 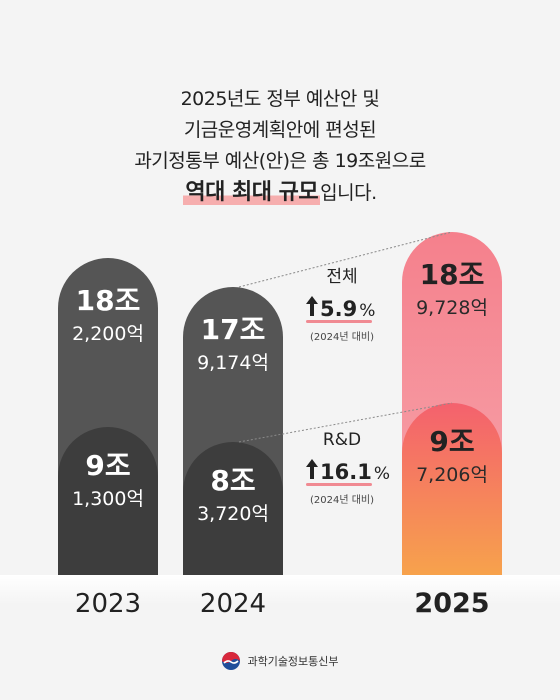 I want to click on growth-title-rnd: R&D, so click(x=342, y=440).